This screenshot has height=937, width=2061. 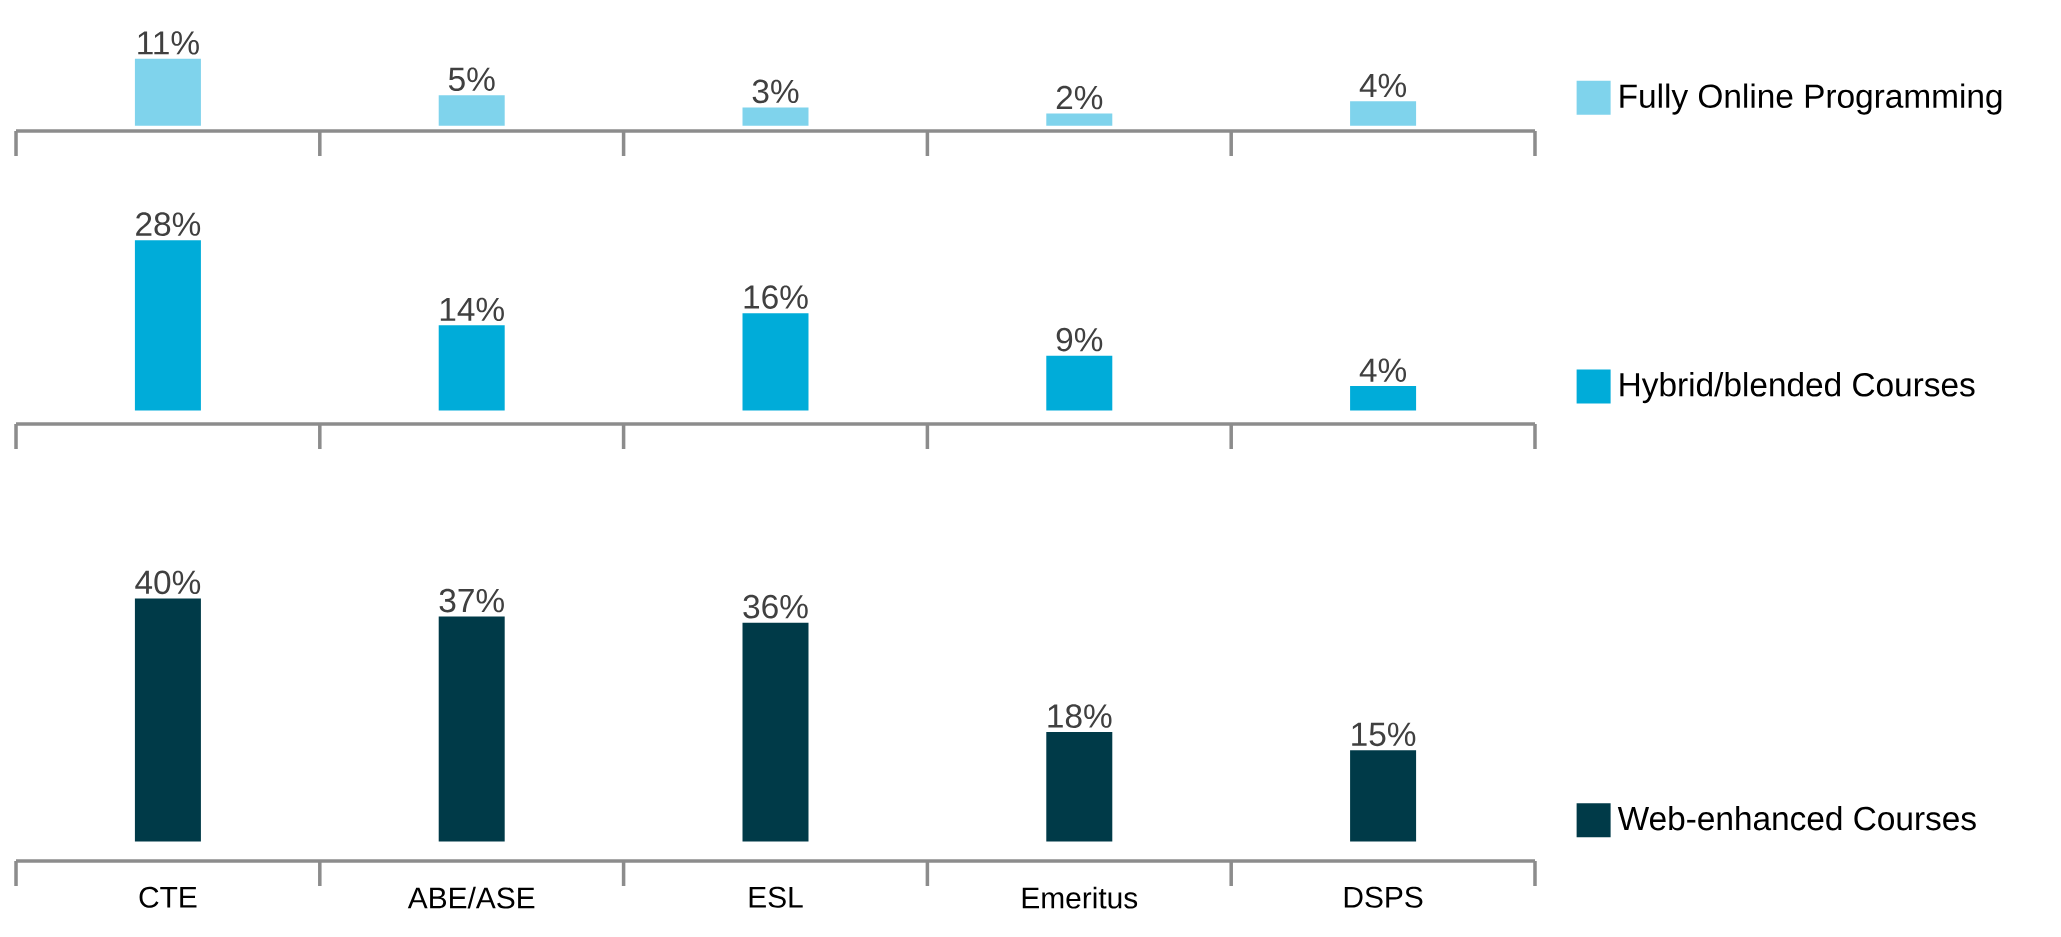 What do you see at coordinates (1383, 897) in the screenshot?
I see `x-tick-label: DSPS` at bounding box center [1383, 897].